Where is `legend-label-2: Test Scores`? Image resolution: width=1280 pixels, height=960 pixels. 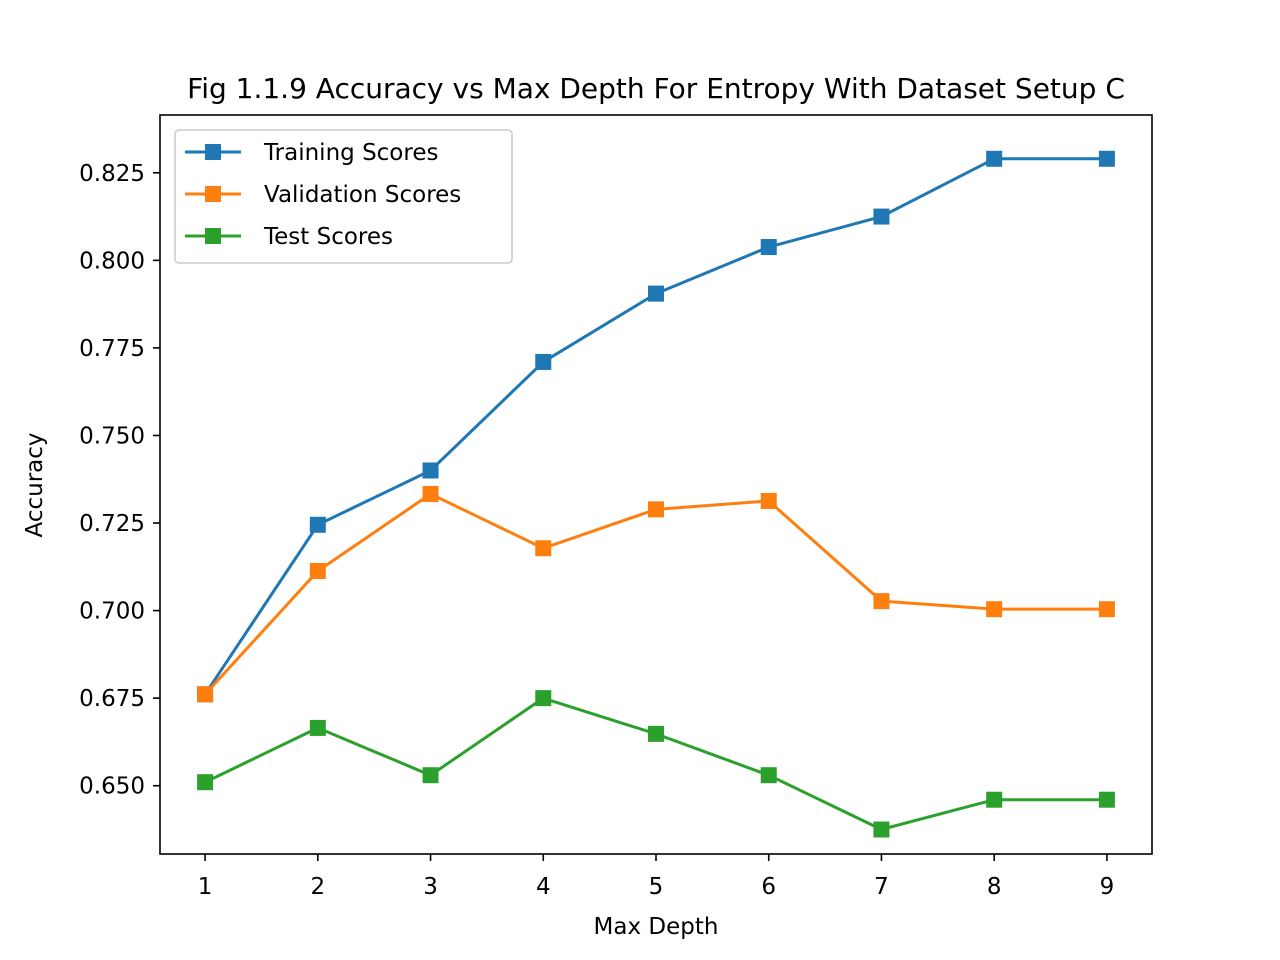 legend-label-2: Test Scores is located at coordinates (328, 237).